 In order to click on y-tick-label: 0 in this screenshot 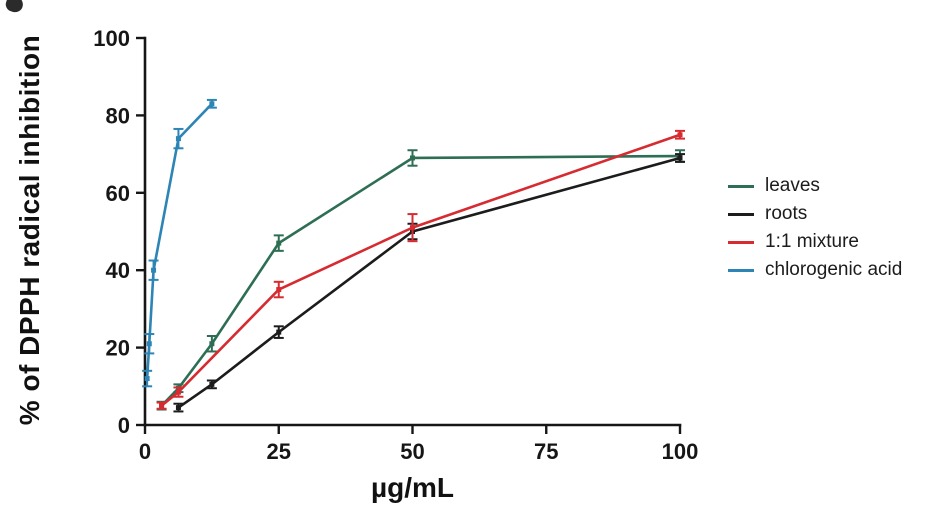, I will do `click(124, 425)`.